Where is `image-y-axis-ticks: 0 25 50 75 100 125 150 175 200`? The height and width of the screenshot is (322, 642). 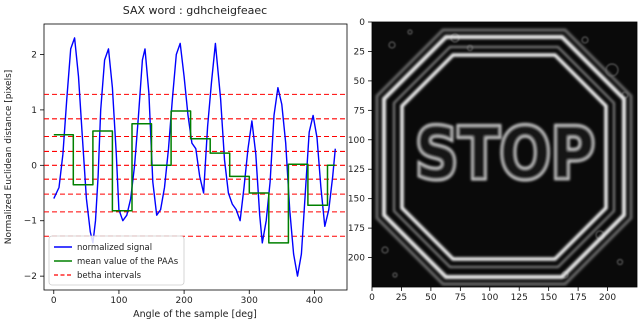
image-y-axis-ticks: 0 25 50 75 100 125 150 175 200 is located at coordinates (360, 141).